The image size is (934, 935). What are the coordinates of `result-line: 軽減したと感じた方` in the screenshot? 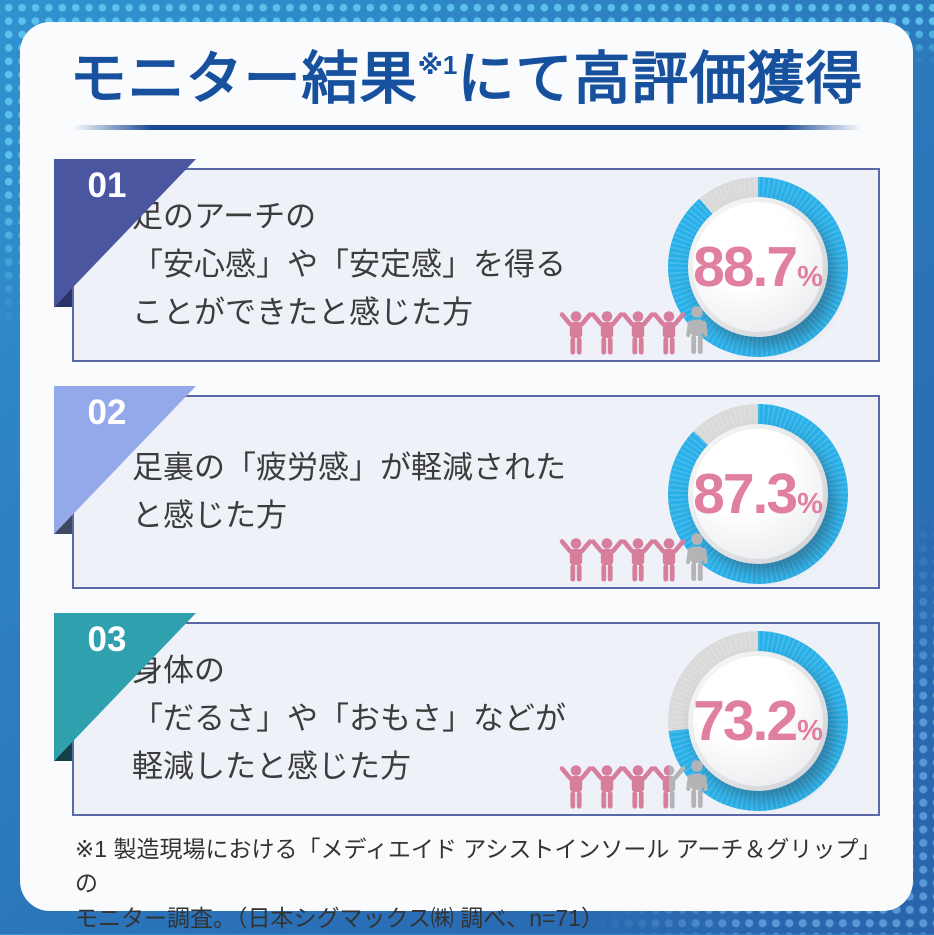 It's located at (271, 766).